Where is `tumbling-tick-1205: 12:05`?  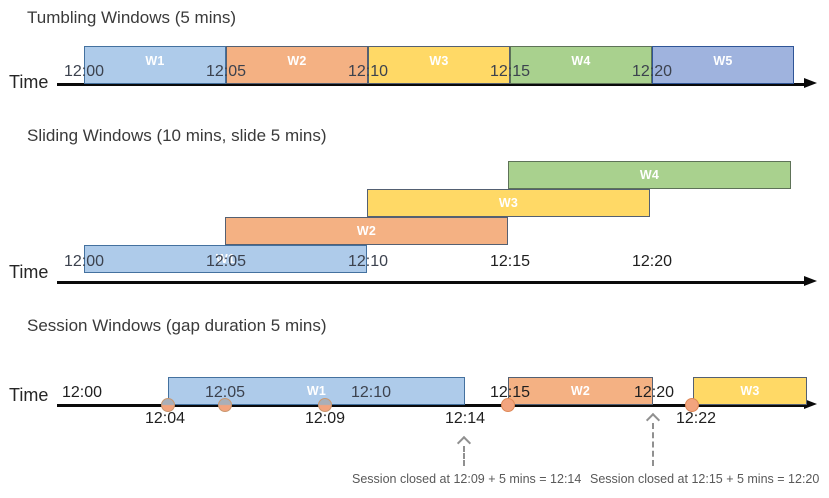 tumbling-tick-1205: 12:05 is located at coordinates (226, 71).